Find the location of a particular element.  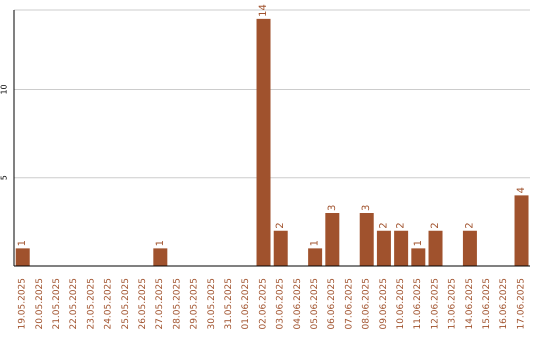

x-tick-label: 21.05.2025 is located at coordinates (57, 304).